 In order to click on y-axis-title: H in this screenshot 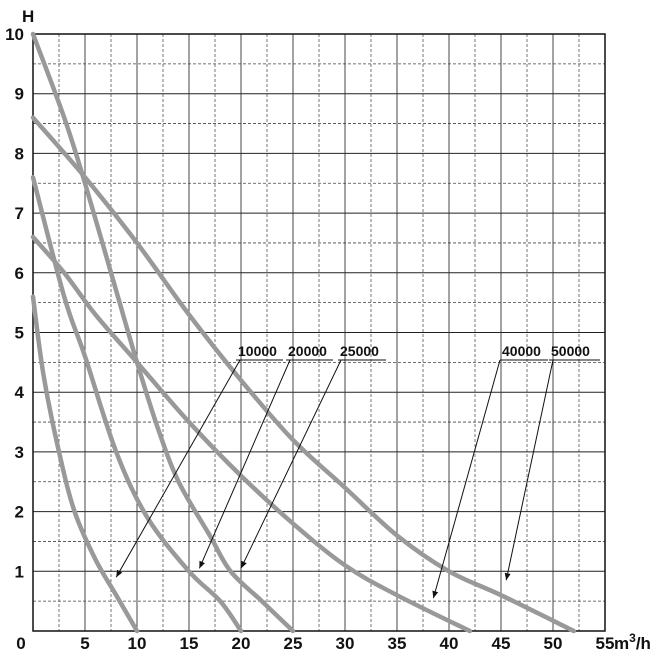, I will do `click(28, 16)`.